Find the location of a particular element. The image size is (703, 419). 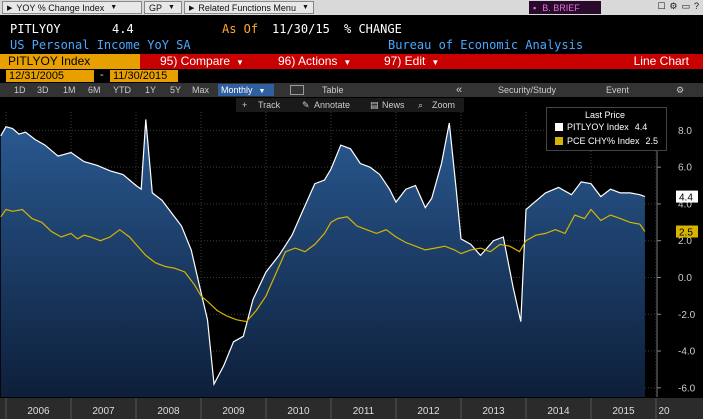

legend-value-pitlyoy: 4.4 is located at coordinates (641, 127).